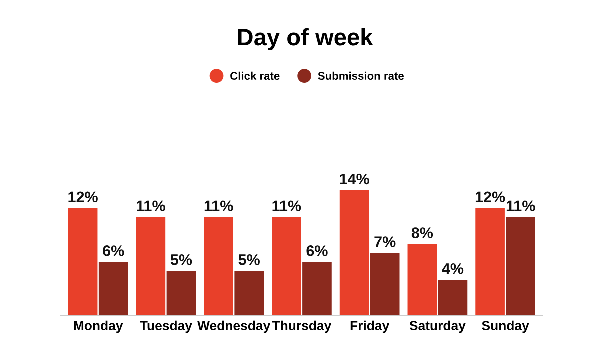 The height and width of the screenshot is (364, 610). I want to click on x-tick-label: Friday, so click(370, 327).